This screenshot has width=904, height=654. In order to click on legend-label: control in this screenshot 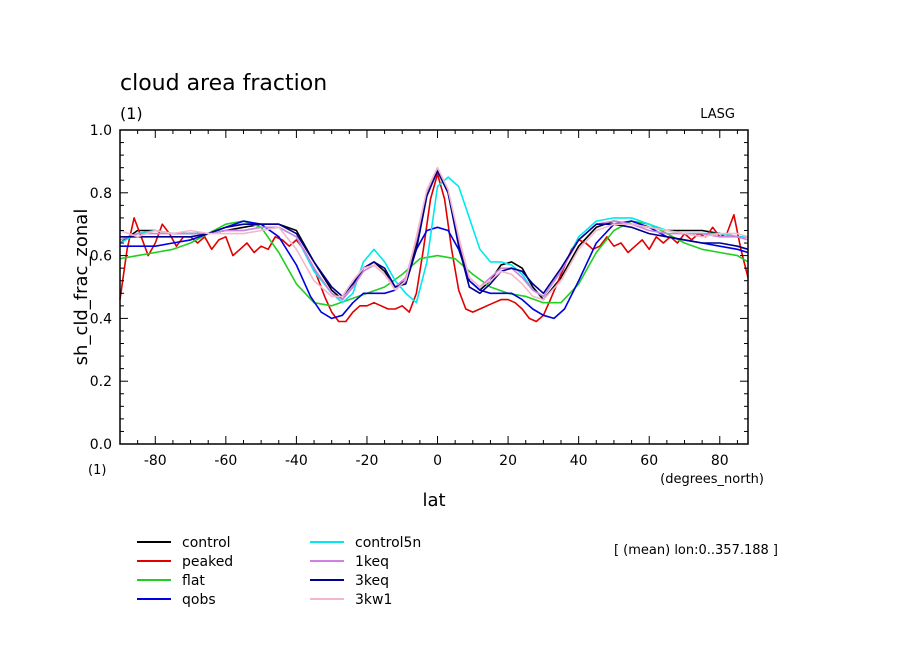, I will do `click(206, 543)`.